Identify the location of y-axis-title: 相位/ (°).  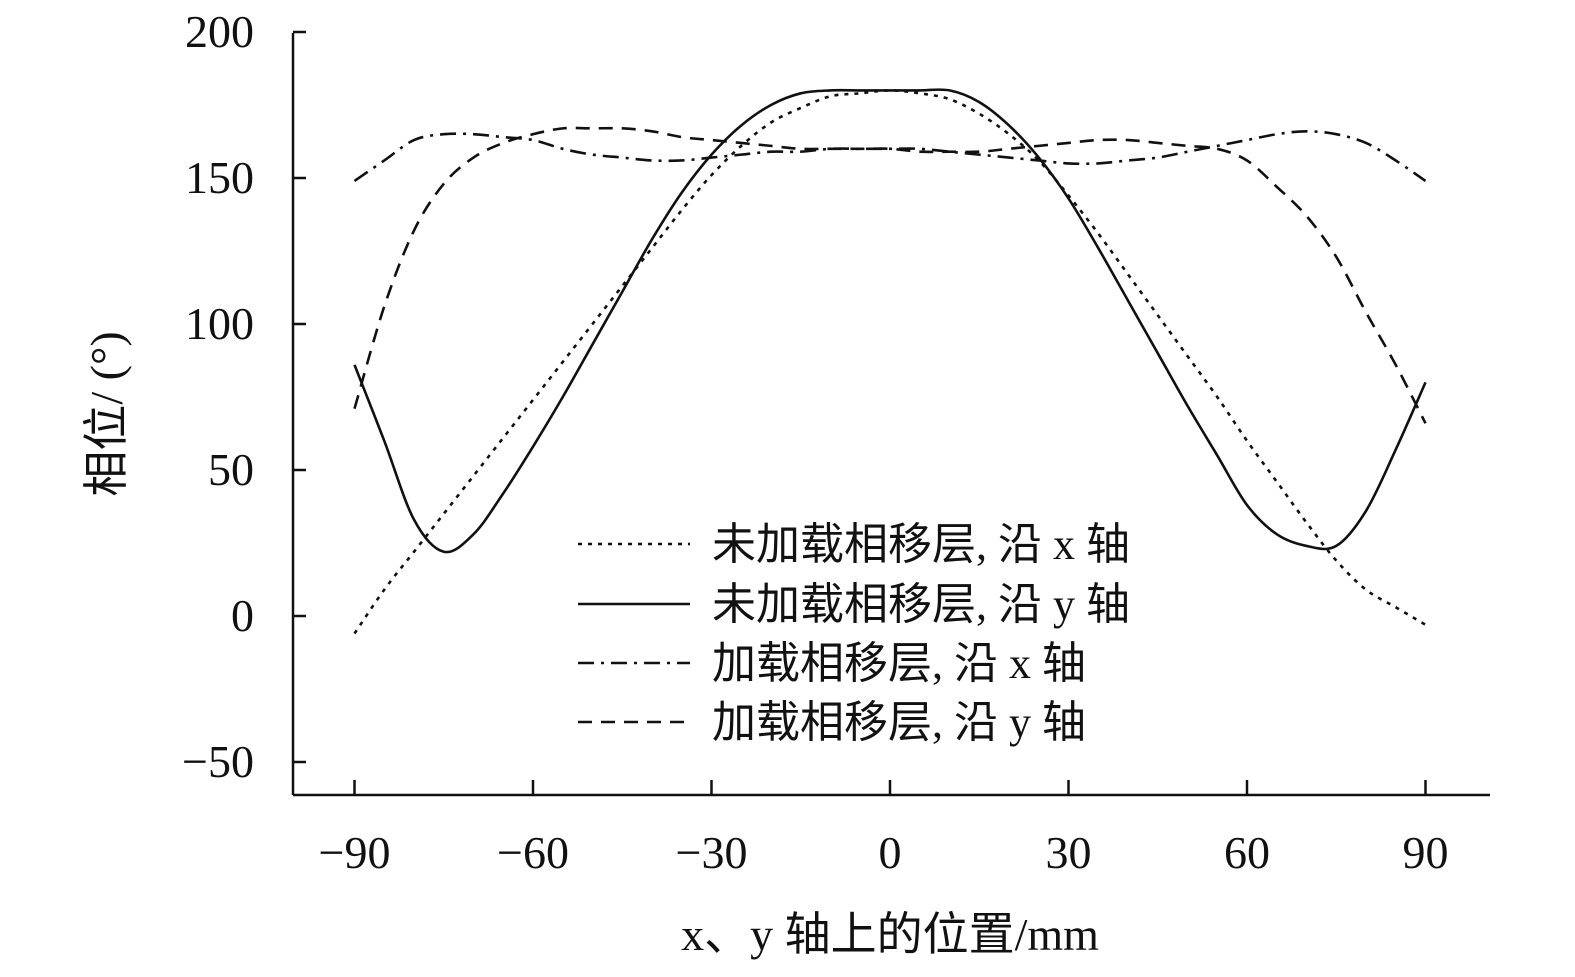
(106, 413).